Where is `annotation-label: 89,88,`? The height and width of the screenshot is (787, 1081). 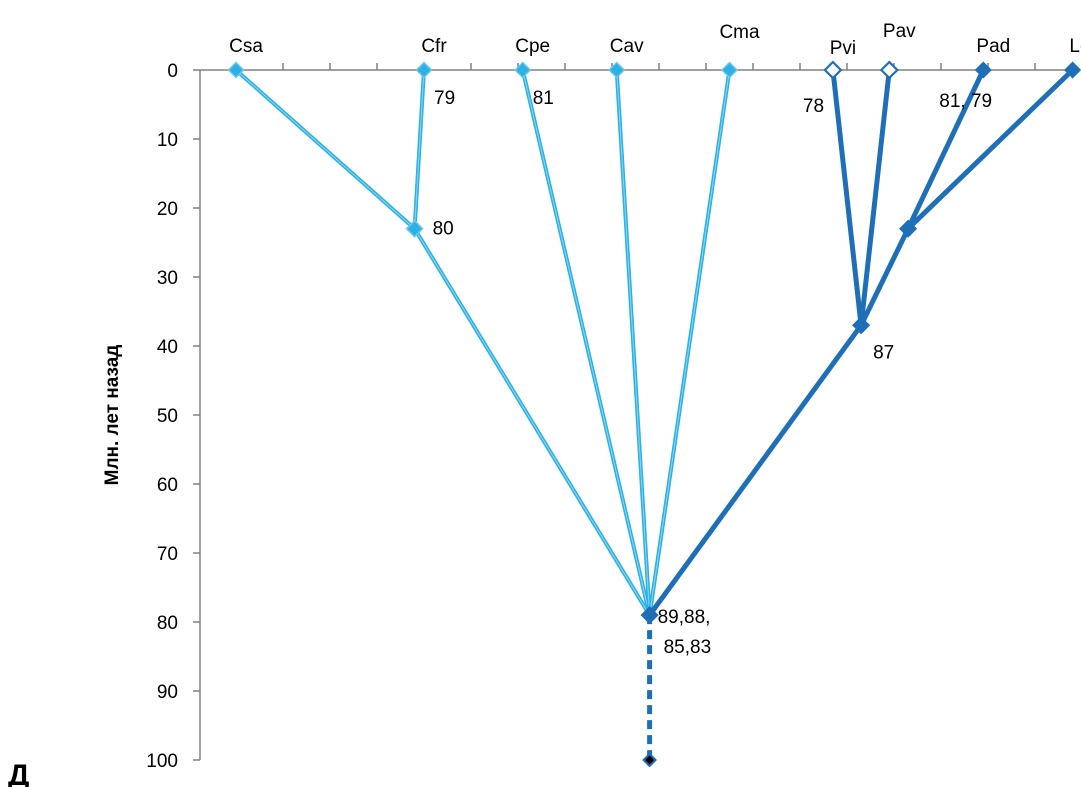
annotation-label: 89,88, is located at coordinates (684, 617).